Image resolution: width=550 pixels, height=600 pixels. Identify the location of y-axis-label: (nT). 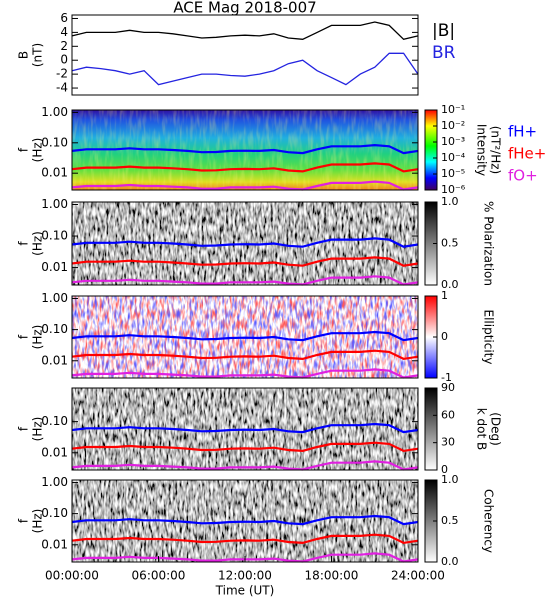
(38, 55).